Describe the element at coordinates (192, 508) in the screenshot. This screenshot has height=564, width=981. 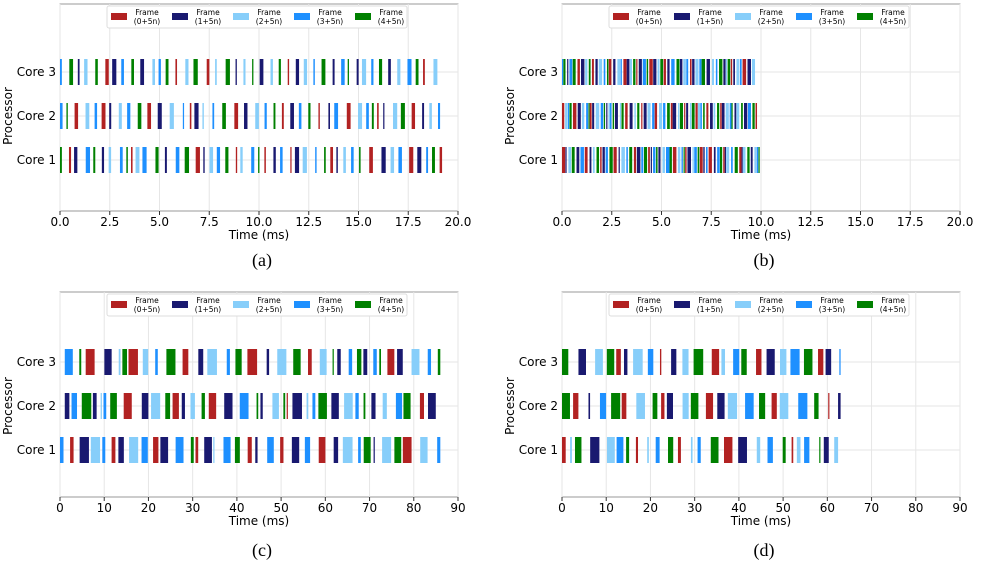
I see `x-tick-label: 30` at that location.